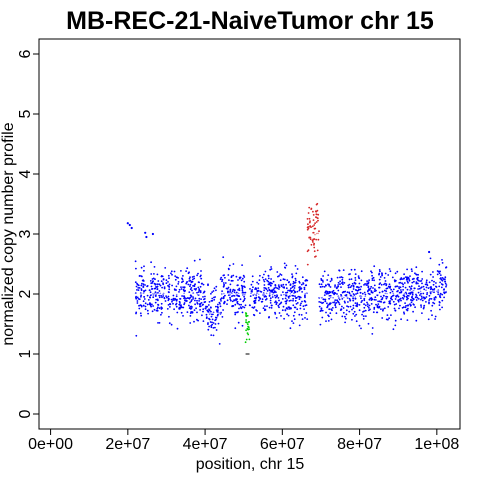 The image size is (480, 480). I want to click on outlier-point, so click(145, 232).